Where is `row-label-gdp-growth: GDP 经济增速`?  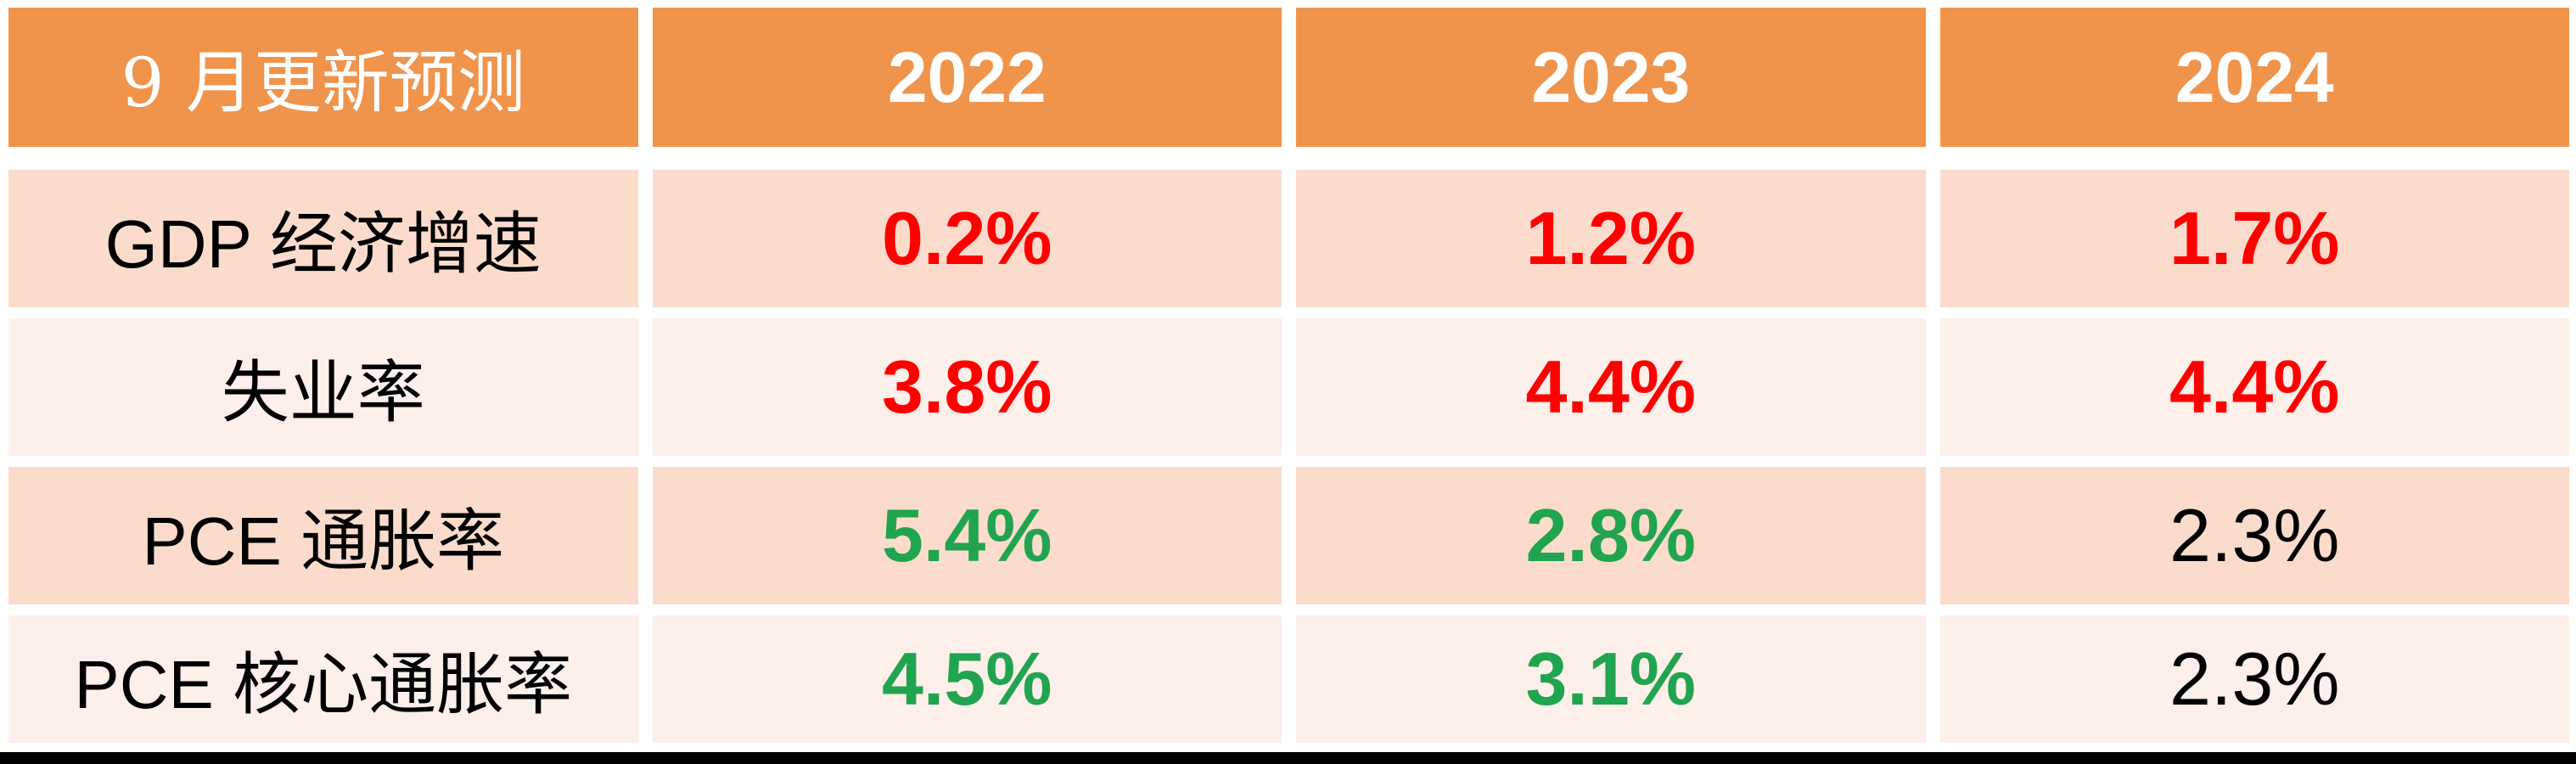
row-label-gdp-growth: GDP 经济增速 is located at coordinates (323, 239).